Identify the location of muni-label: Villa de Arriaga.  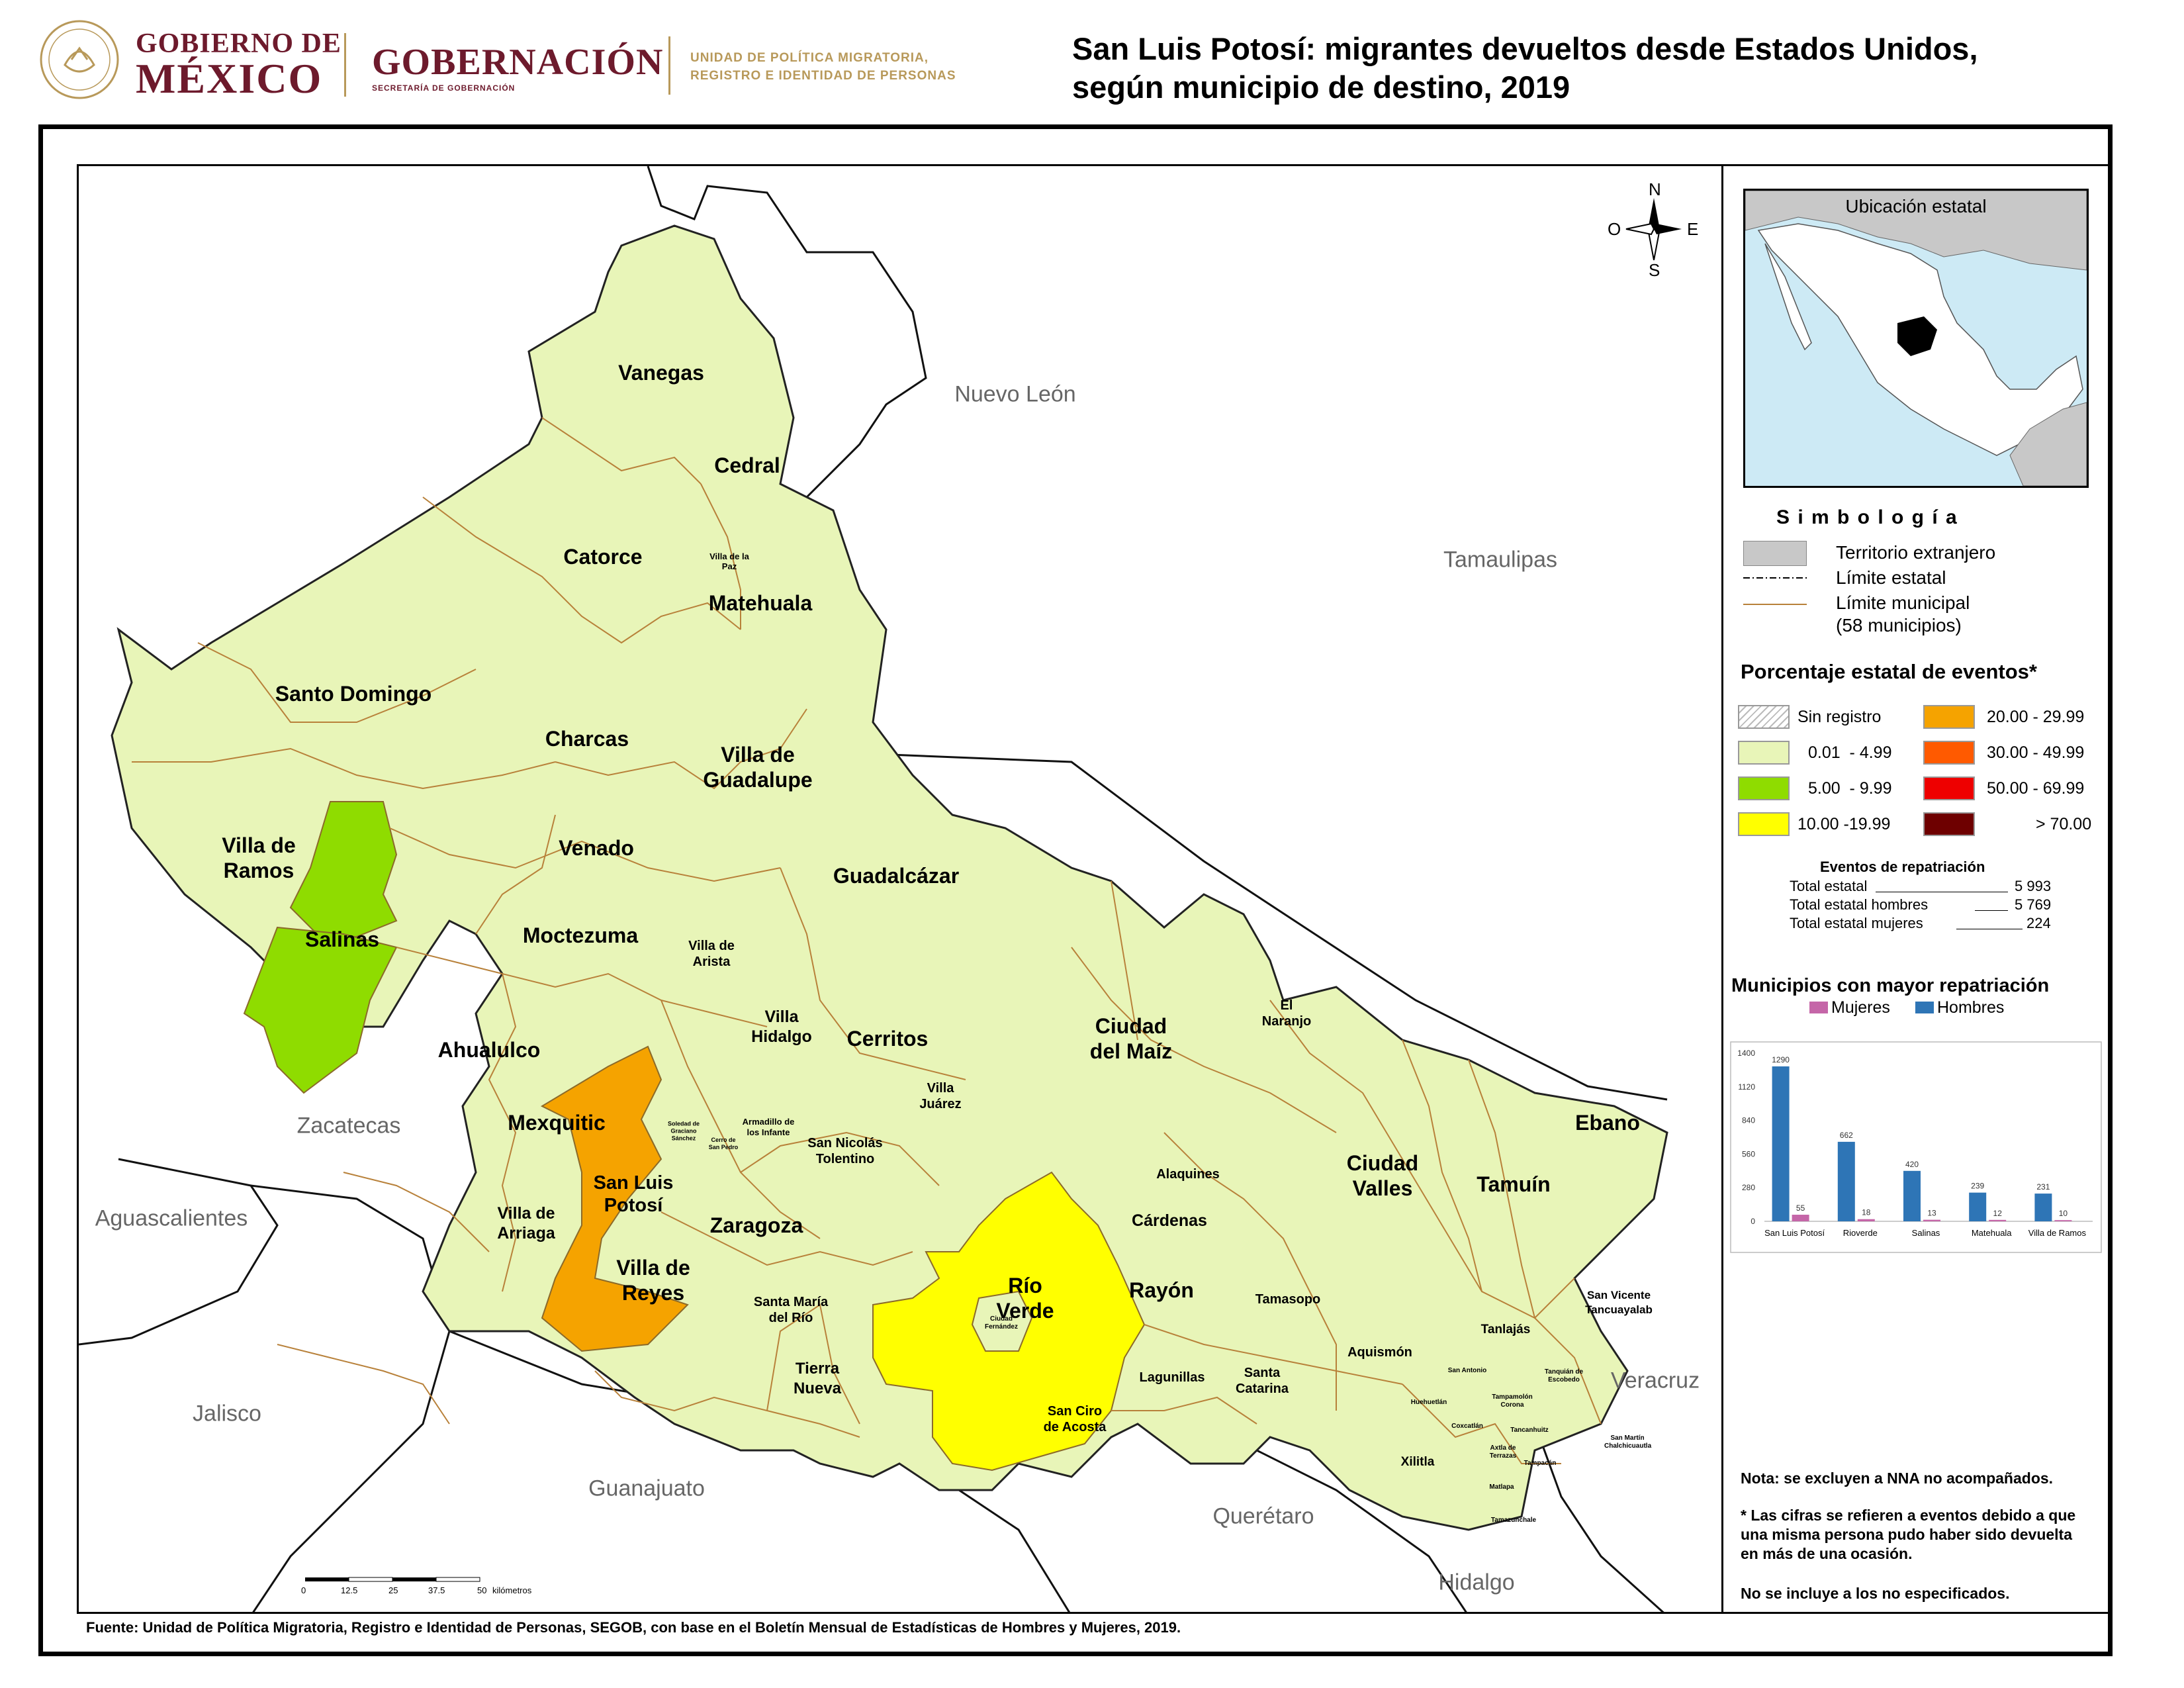
(526, 1223).